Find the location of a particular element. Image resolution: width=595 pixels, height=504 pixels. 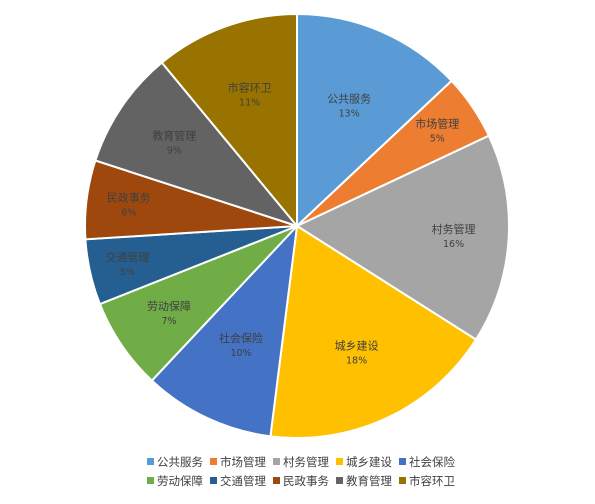

legend-item: 公共服务 is located at coordinates (175, 462).